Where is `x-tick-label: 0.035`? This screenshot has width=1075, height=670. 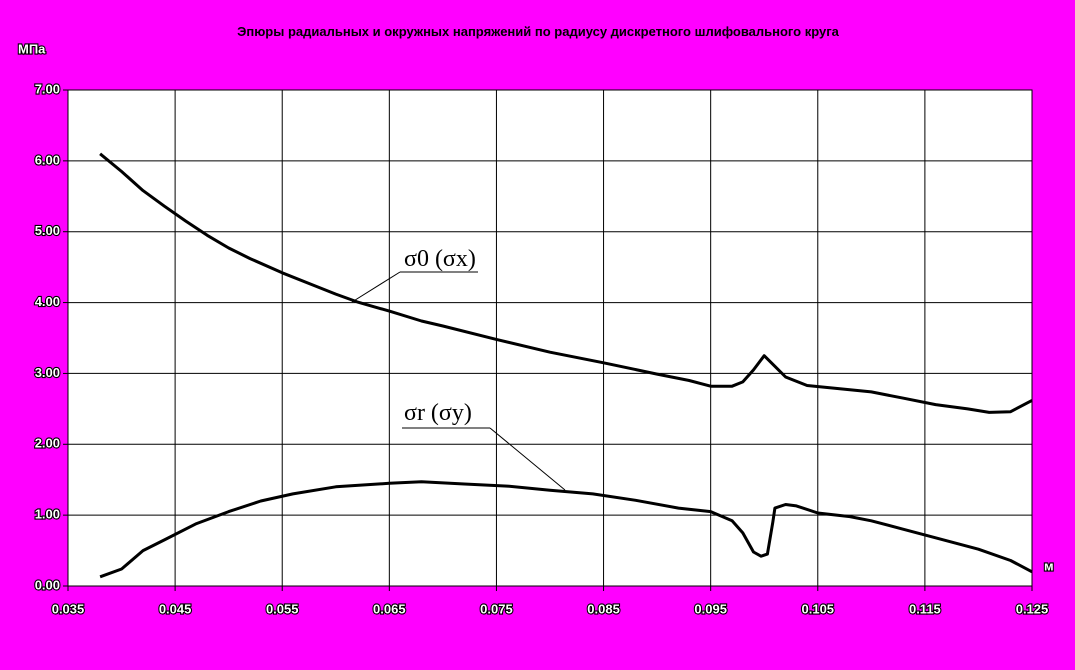
x-tick-label: 0.035 is located at coordinates (68, 608).